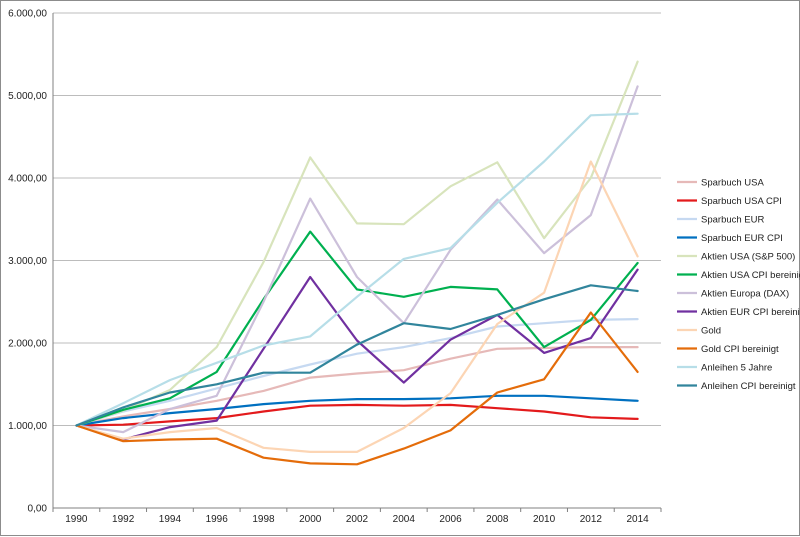 Image resolution: width=800 pixels, height=537 pixels. What do you see at coordinates (27, 344) in the screenshot?
I see `y-tick-label: 2.000,00` at bounding box center [27, 344].